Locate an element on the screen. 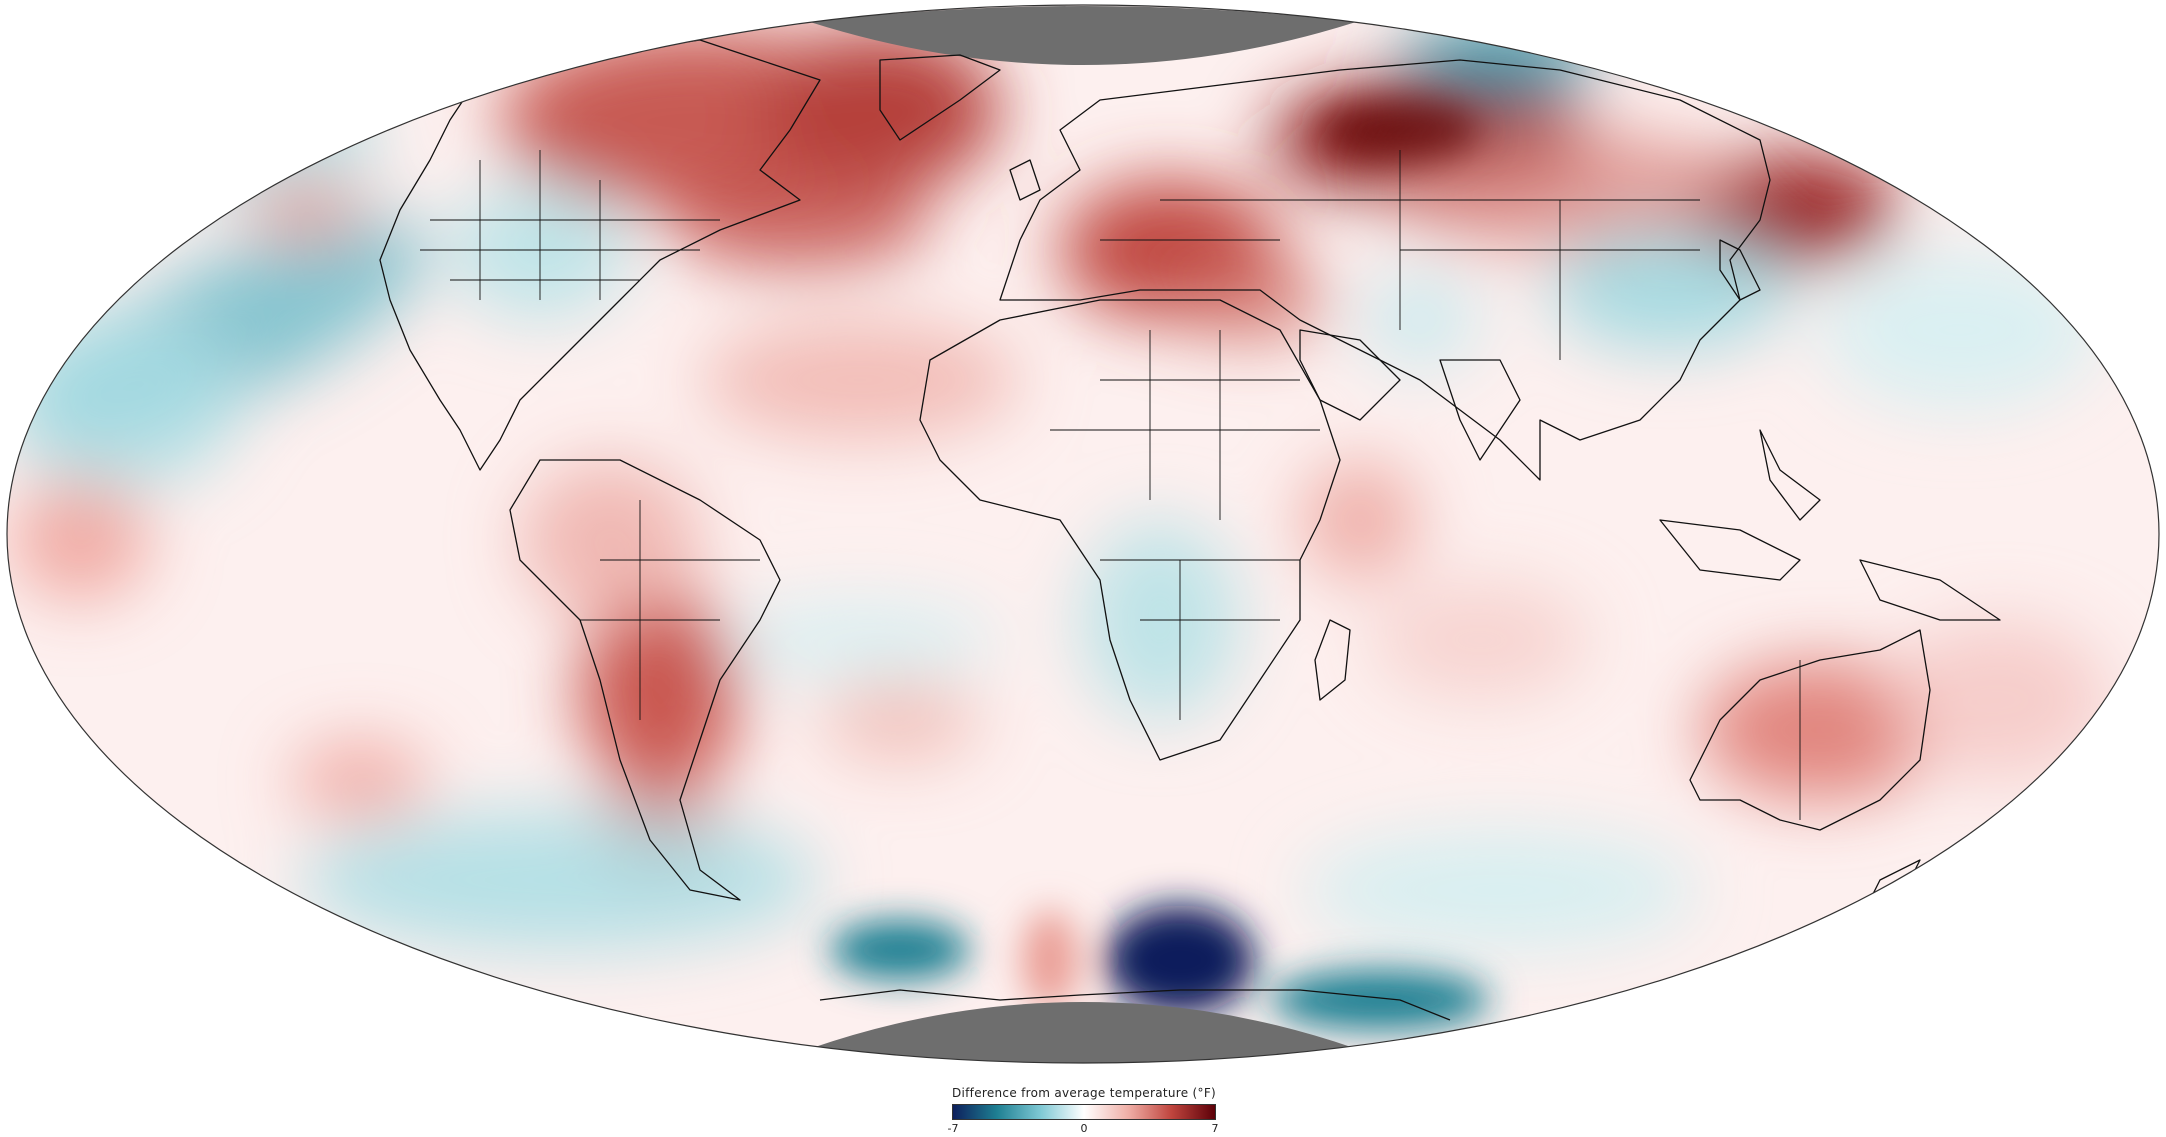 The height and width of the screenshot is (1137, 2166). antarctica-outline is located at coordinates (1135, 1005).